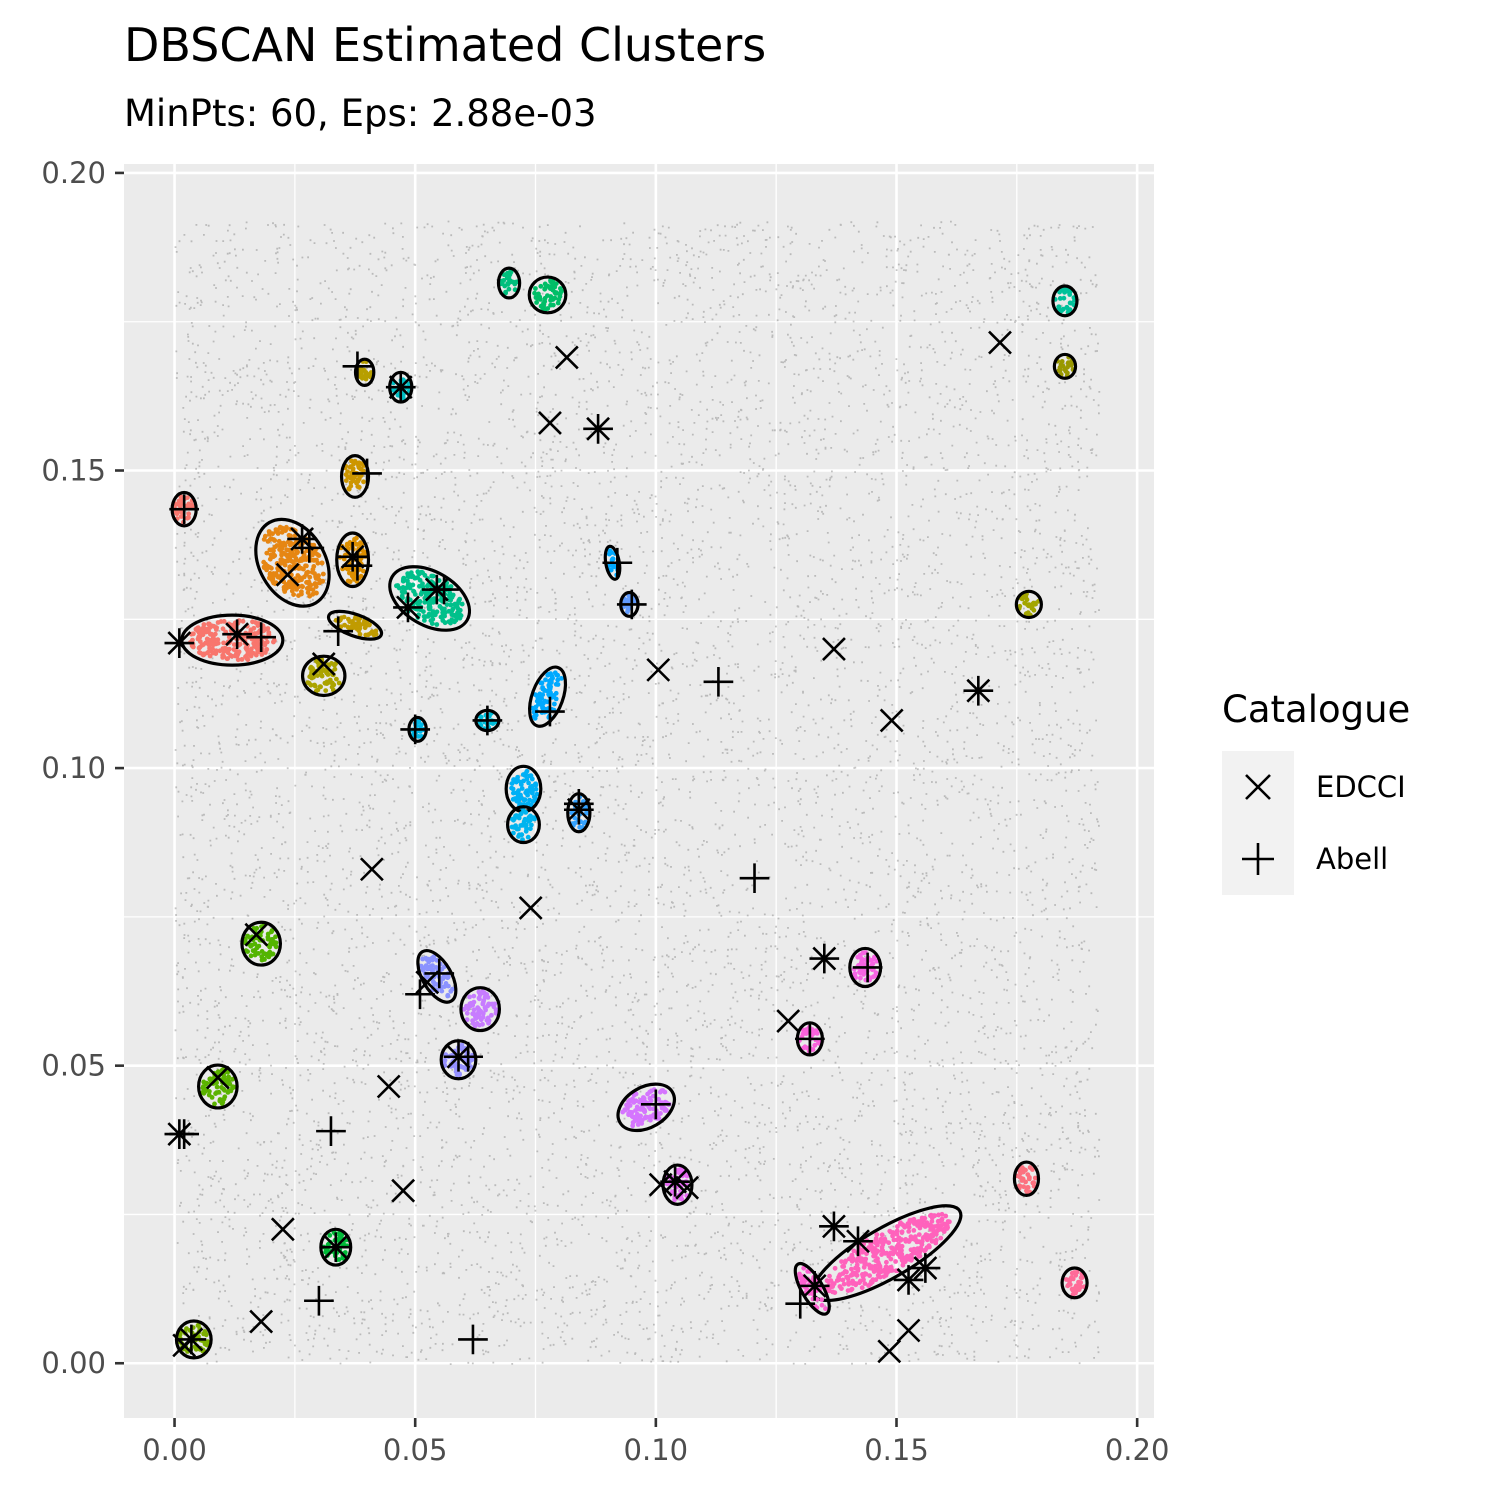 Image resolution: width=1500 pixels, height=1500 pixels. What do you see at coordinates (415, 1450) in the screenshot?
I see `x-tick-label: 0.05` at bounding box center [415, 1450].